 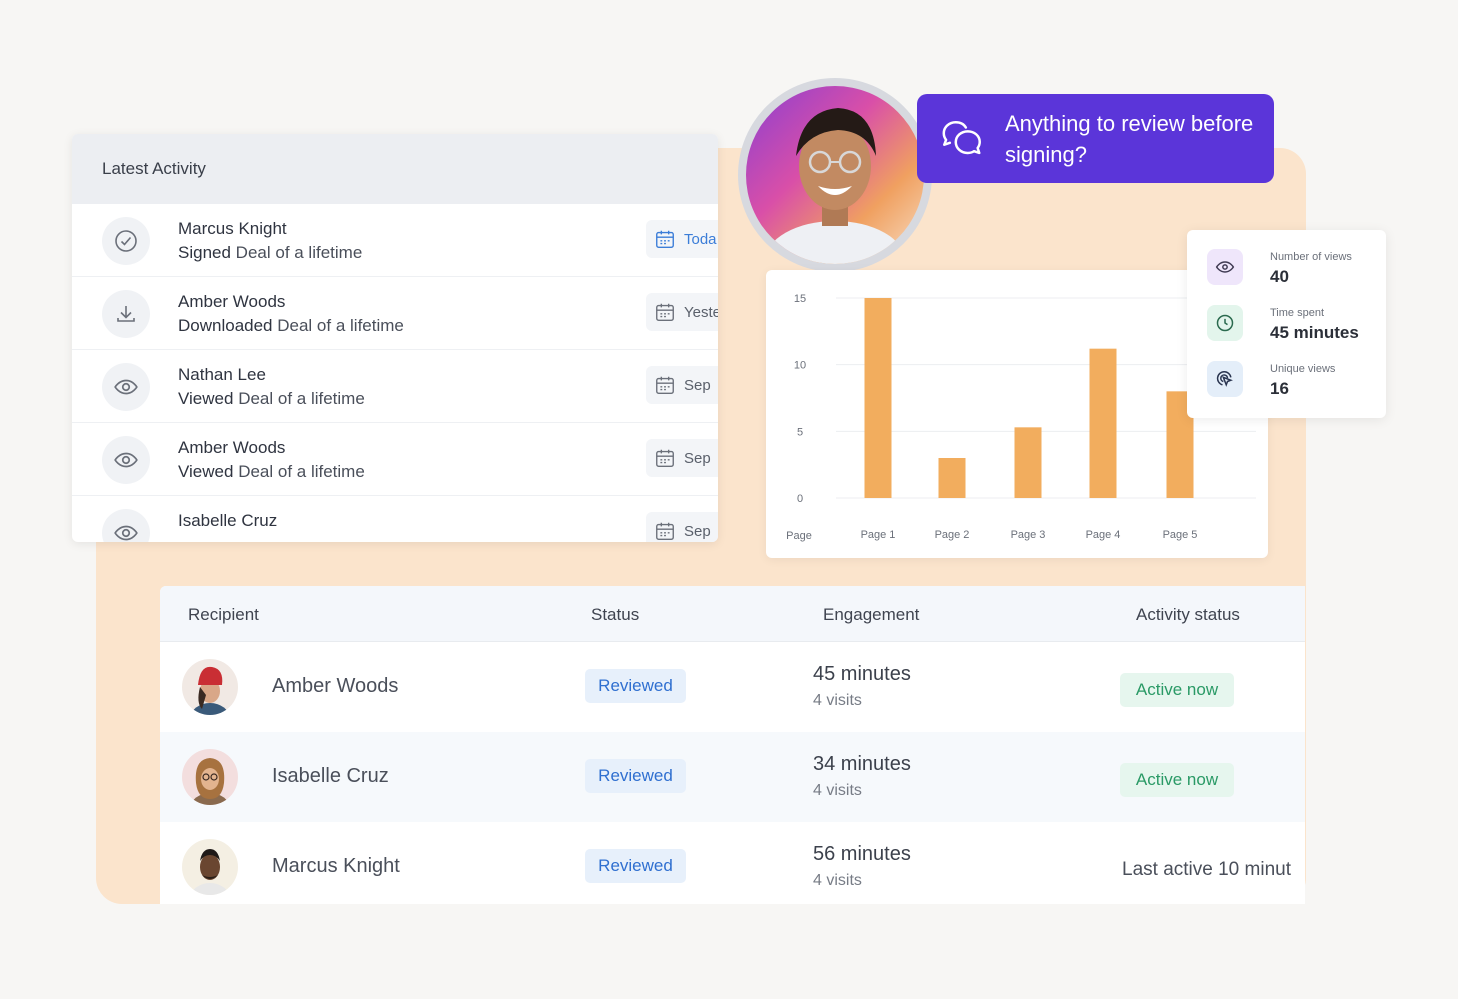 I want to click on stat-value: 40, so click(x=1279, y=276).